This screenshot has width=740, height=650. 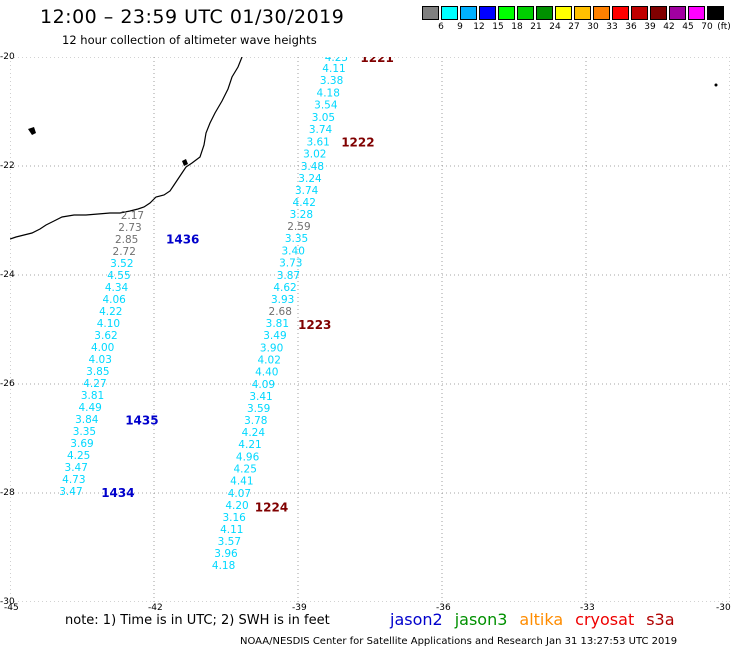 What do you see at coordinates (307, 191) in the screenshot?
I see `wave-height-value: 3.74` at bounding box center [307, 191].